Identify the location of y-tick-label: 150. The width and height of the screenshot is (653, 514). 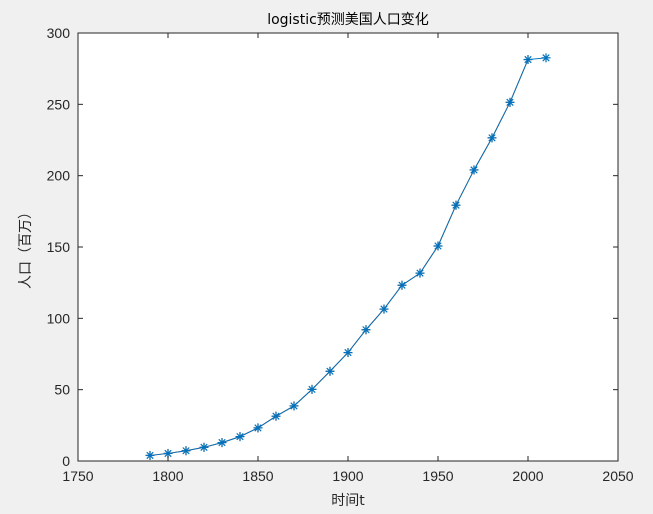
(59, 247).